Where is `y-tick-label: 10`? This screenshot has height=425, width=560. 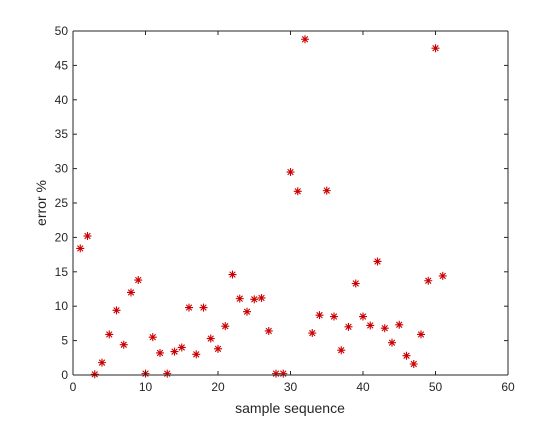 y-tick-label: 10 is located at coordinates (62, 306).